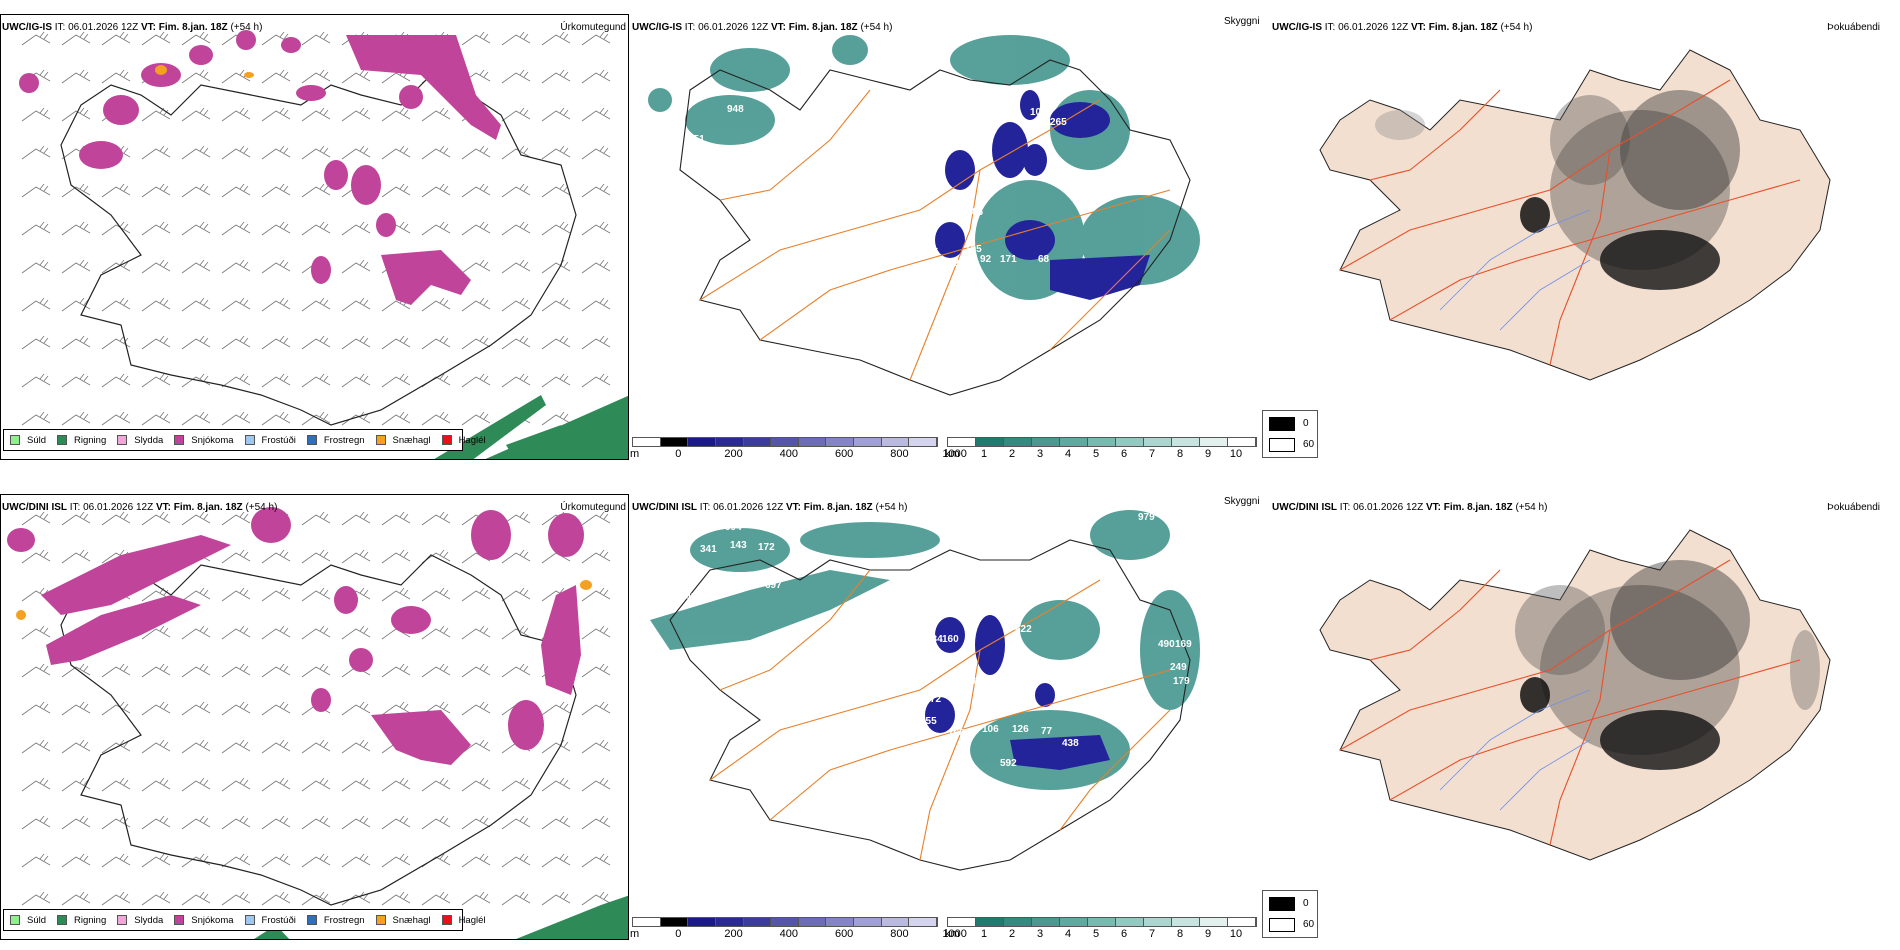 Image resolution: width=1900 pixels, height=950 pixels. What do you see at coordinates (1306, 423) in the screenshot?
I see `fog-legend-label: 0` at bounding box center [1306, 423].